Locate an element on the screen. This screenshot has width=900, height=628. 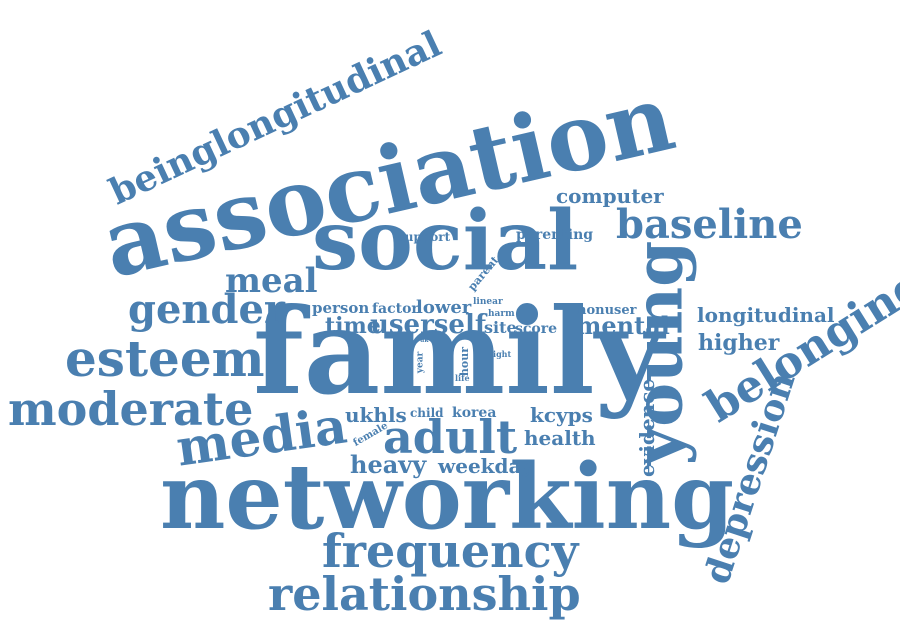
word-mental: mental is located at coordinates (623, 325).